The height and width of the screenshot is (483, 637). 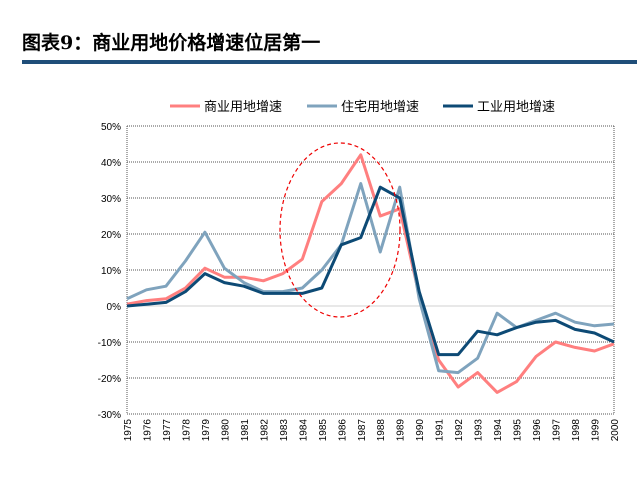 I want to click on x-tick-label: 1993, so click(x=479, y=430).